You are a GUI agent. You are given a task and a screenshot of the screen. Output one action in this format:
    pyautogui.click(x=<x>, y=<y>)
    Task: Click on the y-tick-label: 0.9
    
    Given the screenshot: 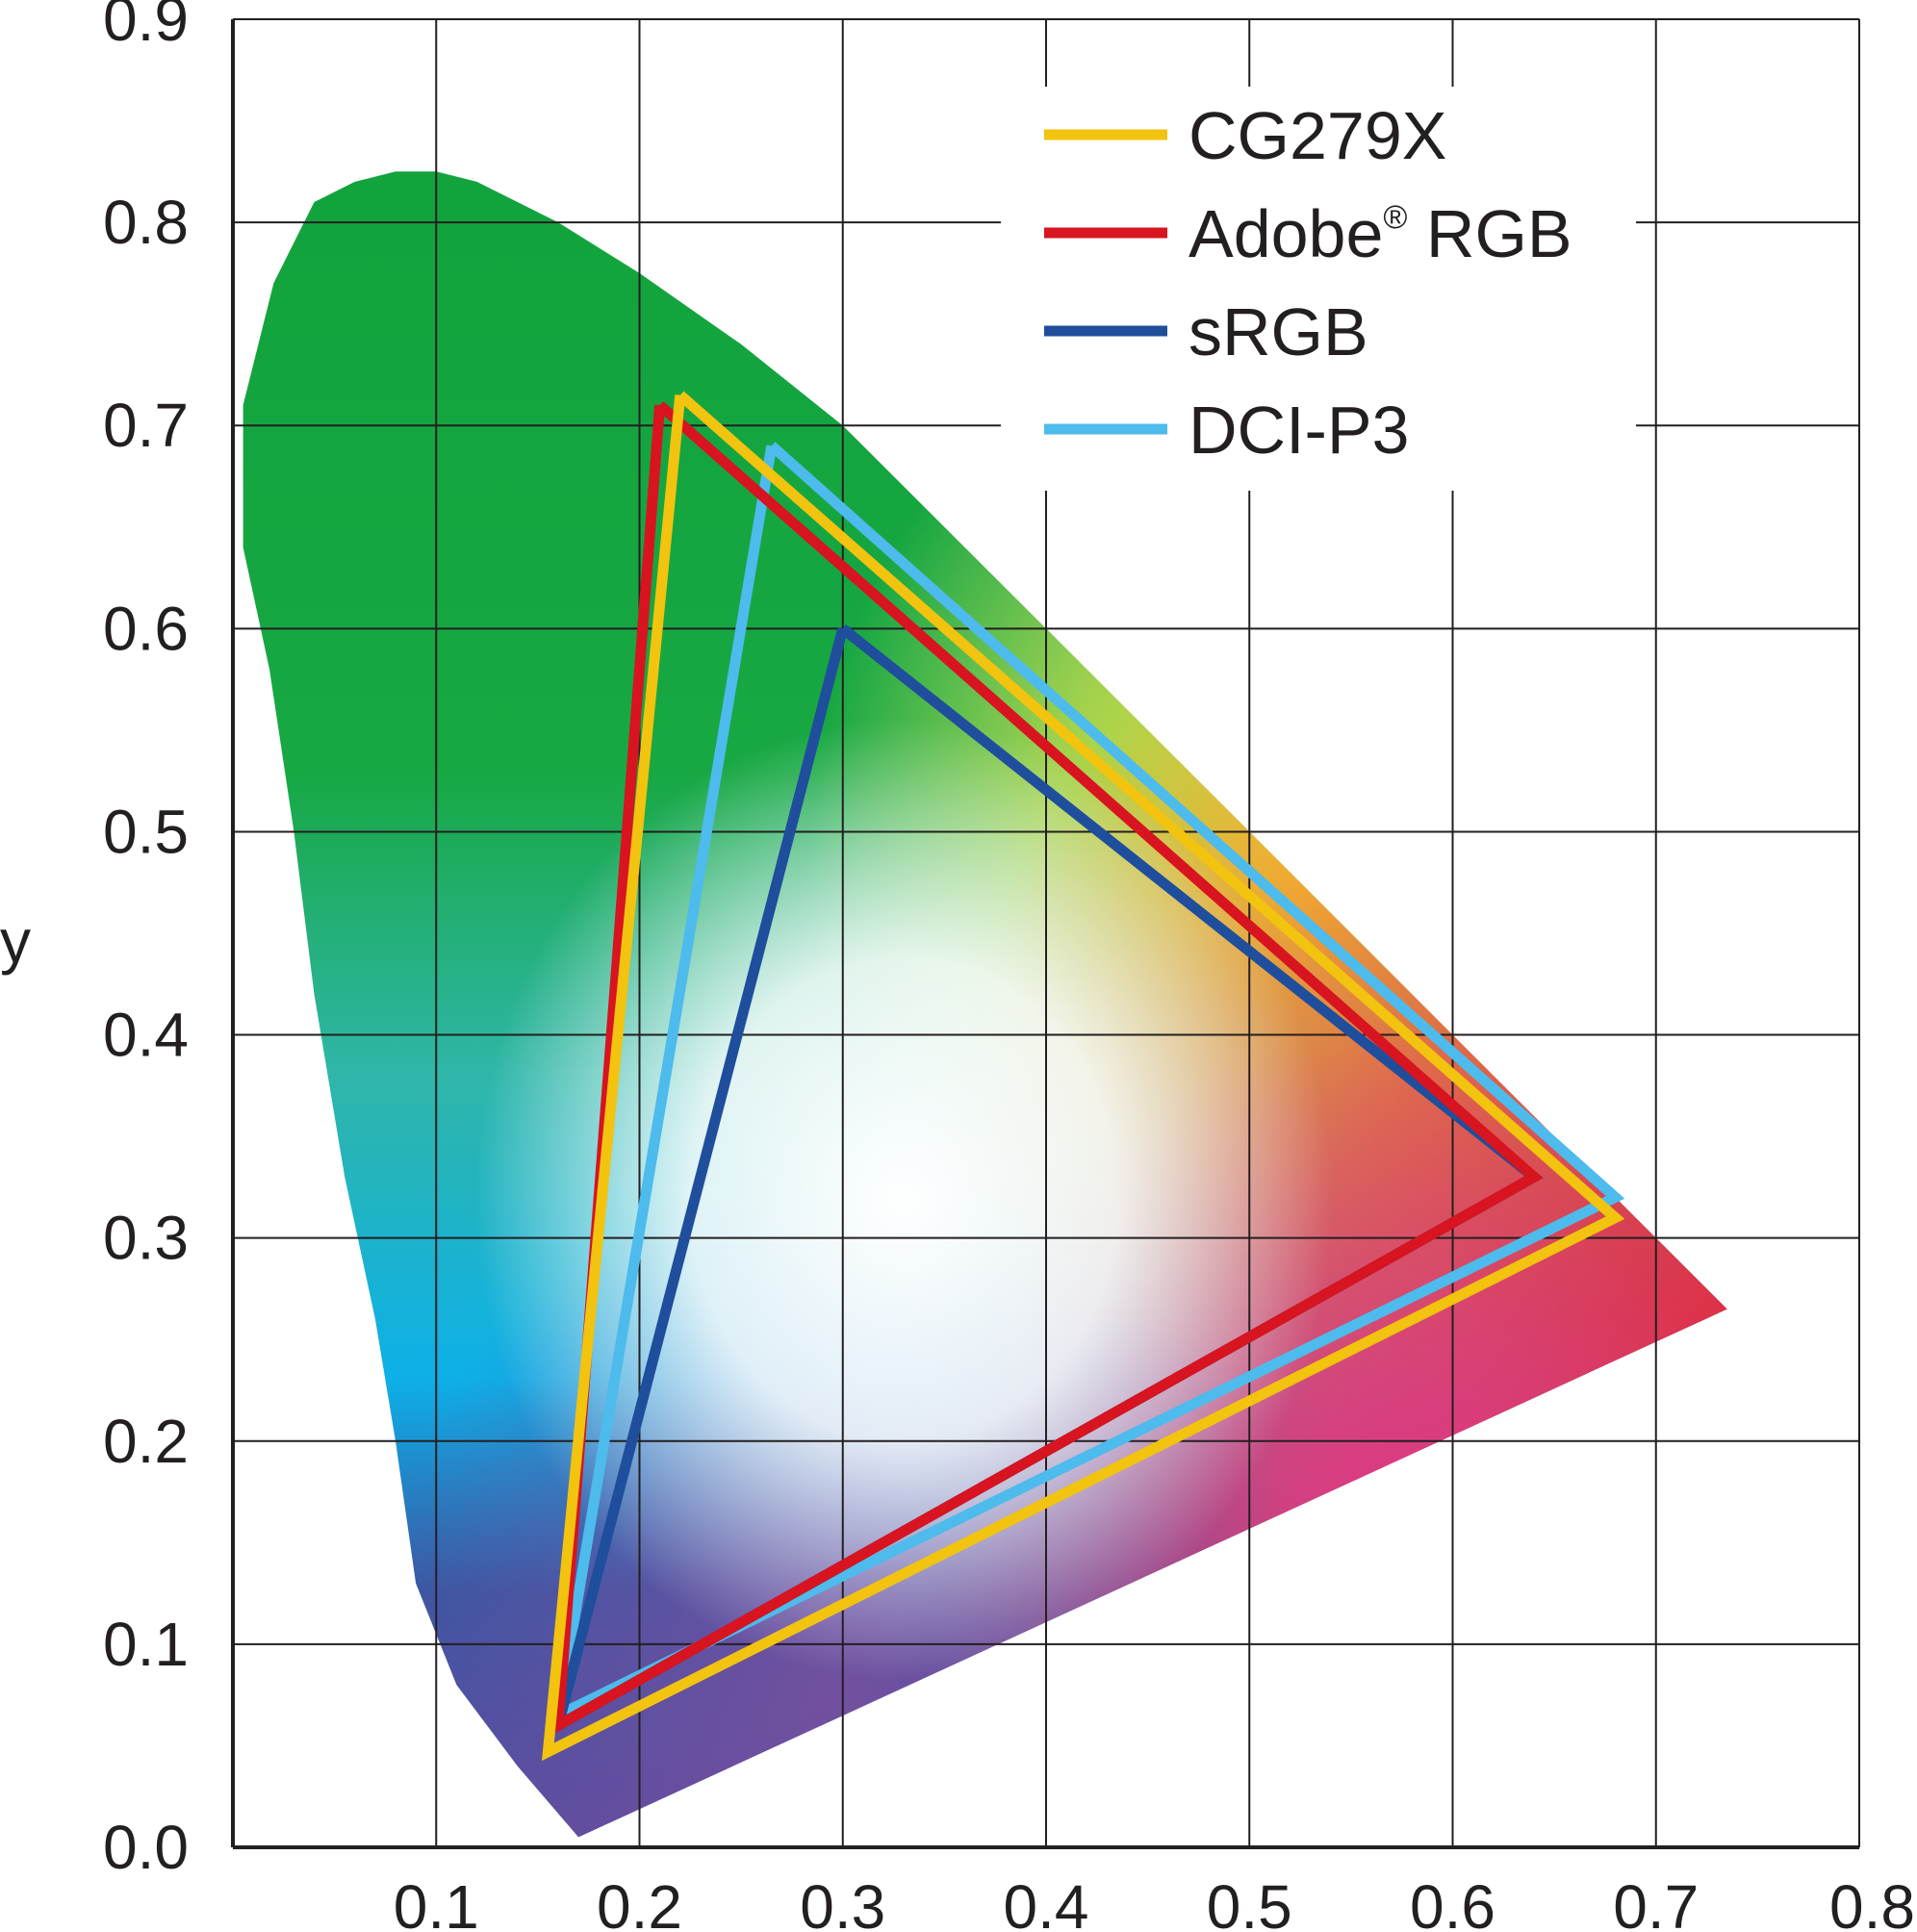 What is the action you would take?
    pyautogui.click(x=146, y=27)
    